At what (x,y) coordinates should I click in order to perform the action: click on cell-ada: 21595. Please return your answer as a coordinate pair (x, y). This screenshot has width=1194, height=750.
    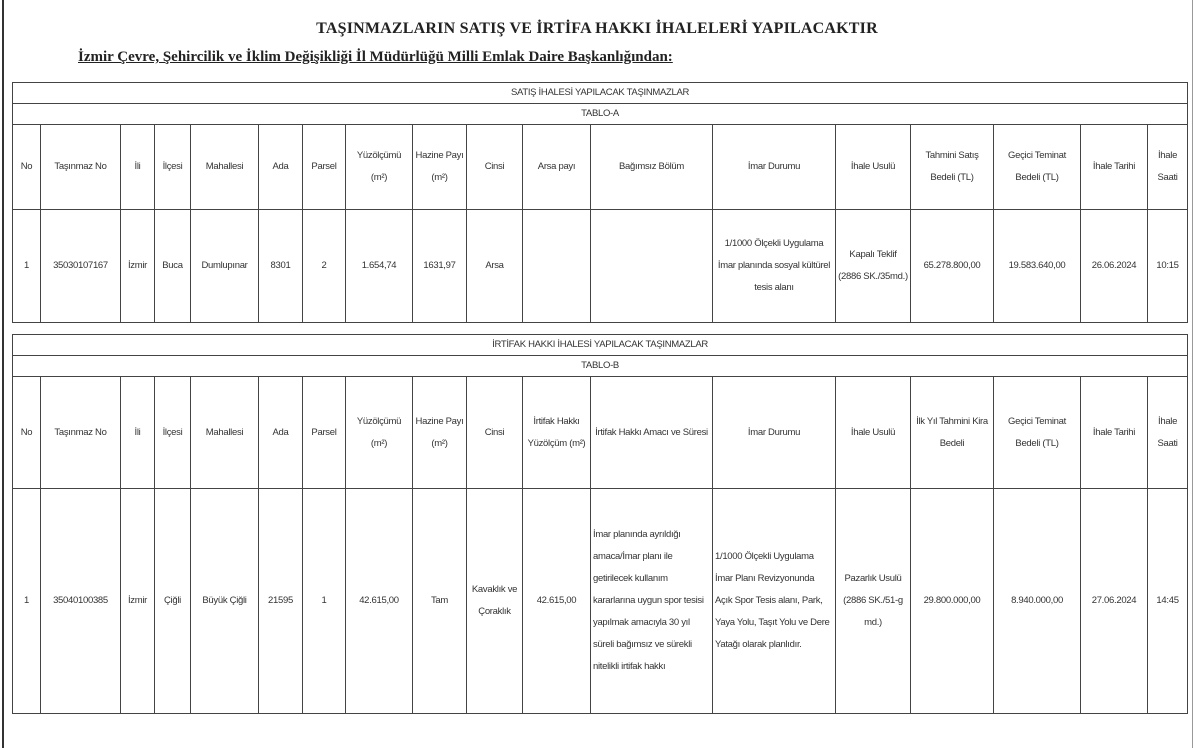
    Looking at the image, I should click on (280, 601).